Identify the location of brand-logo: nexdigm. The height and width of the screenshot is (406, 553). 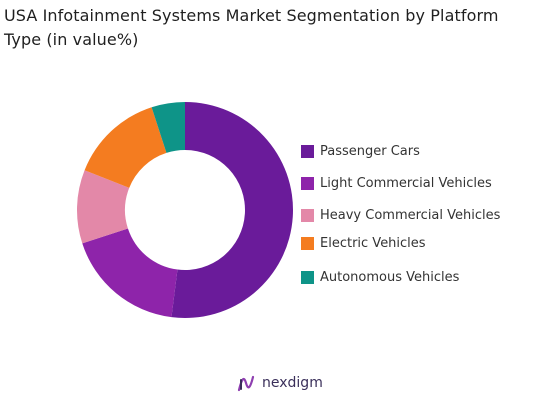
(279, 383).